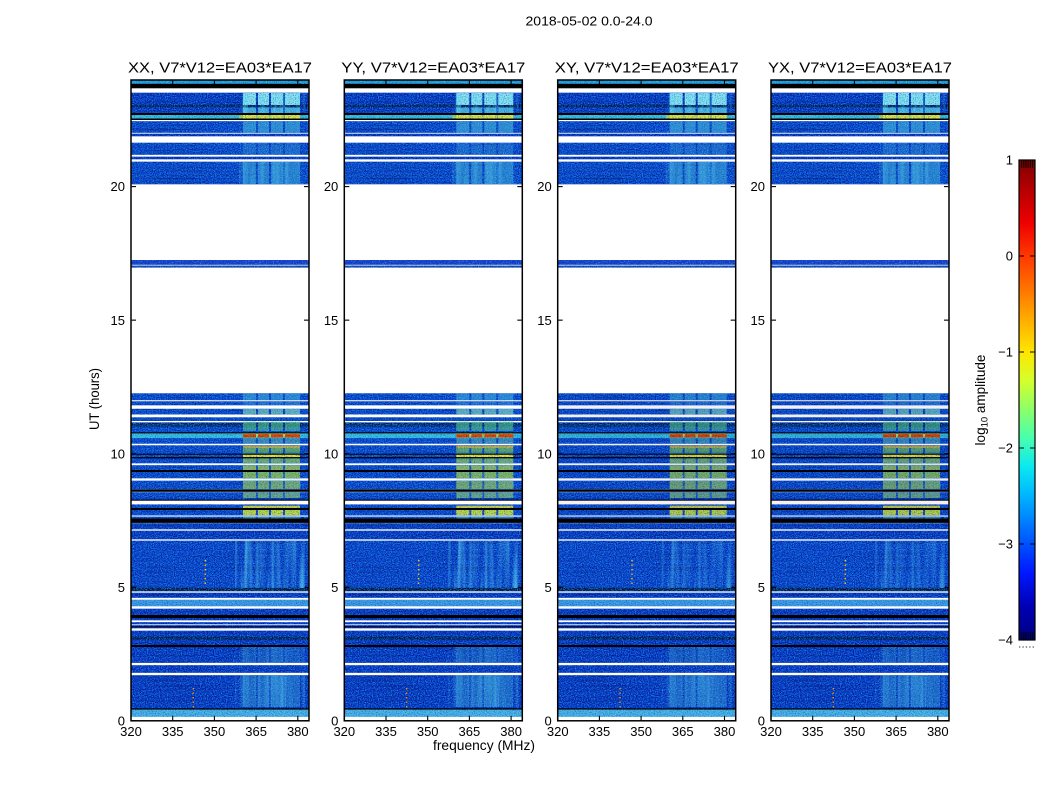 This screenshot has width=1050, height=800. Describe the element at coordinates (1005, 448) in the screenshot. I see `svg-text: −2` at that location.